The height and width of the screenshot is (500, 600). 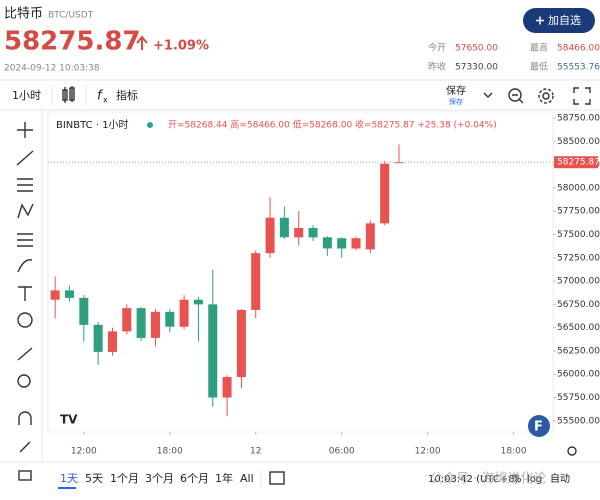 I want to click on x-tick-label: 12:00, so click(x=428, y=452).